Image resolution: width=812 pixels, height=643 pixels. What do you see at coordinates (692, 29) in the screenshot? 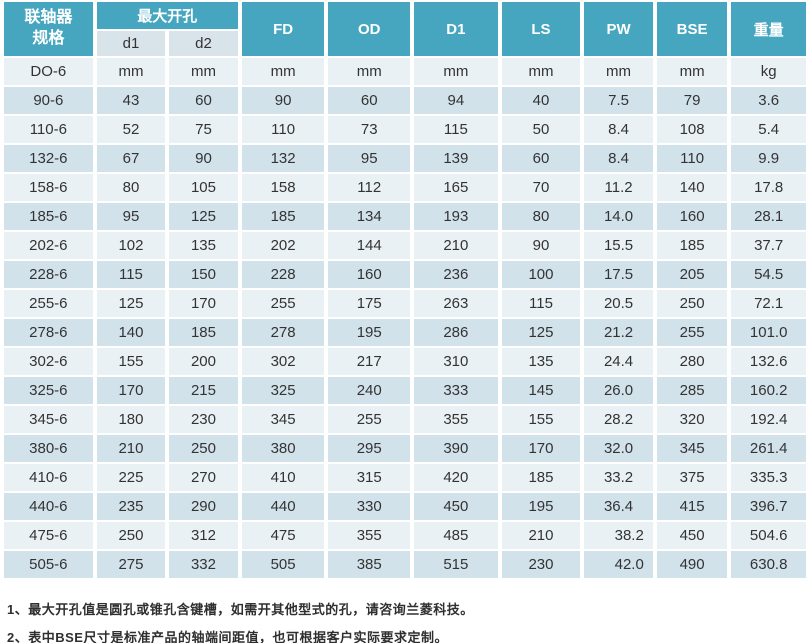
I see `header-bse: BSE` at bounding box center [692, 29].